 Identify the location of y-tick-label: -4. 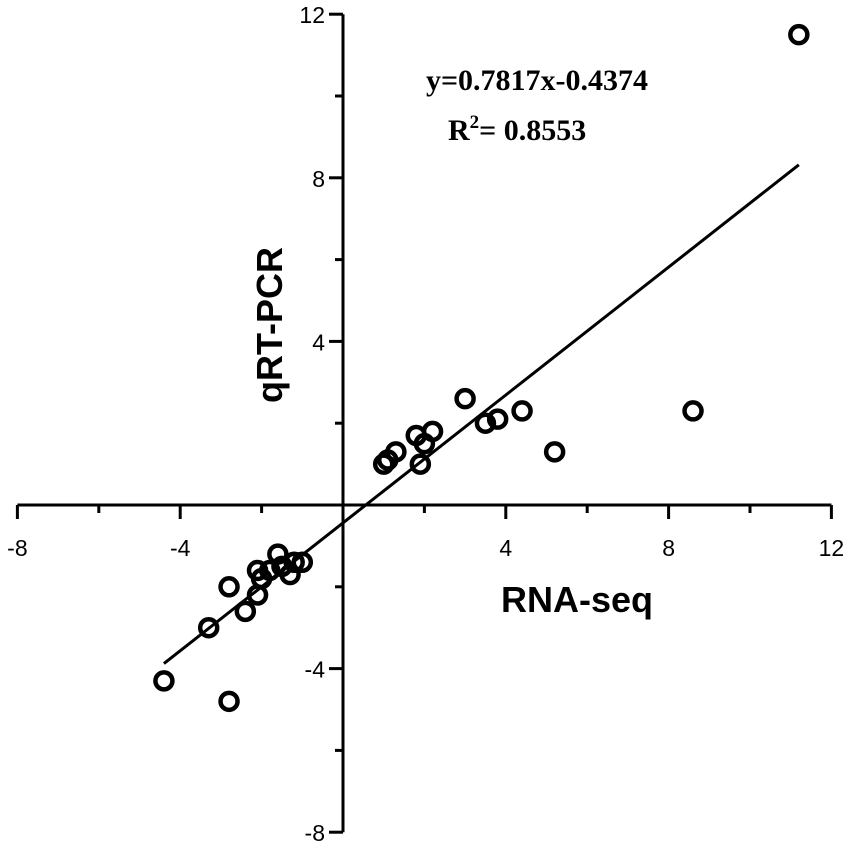
(315, 670).